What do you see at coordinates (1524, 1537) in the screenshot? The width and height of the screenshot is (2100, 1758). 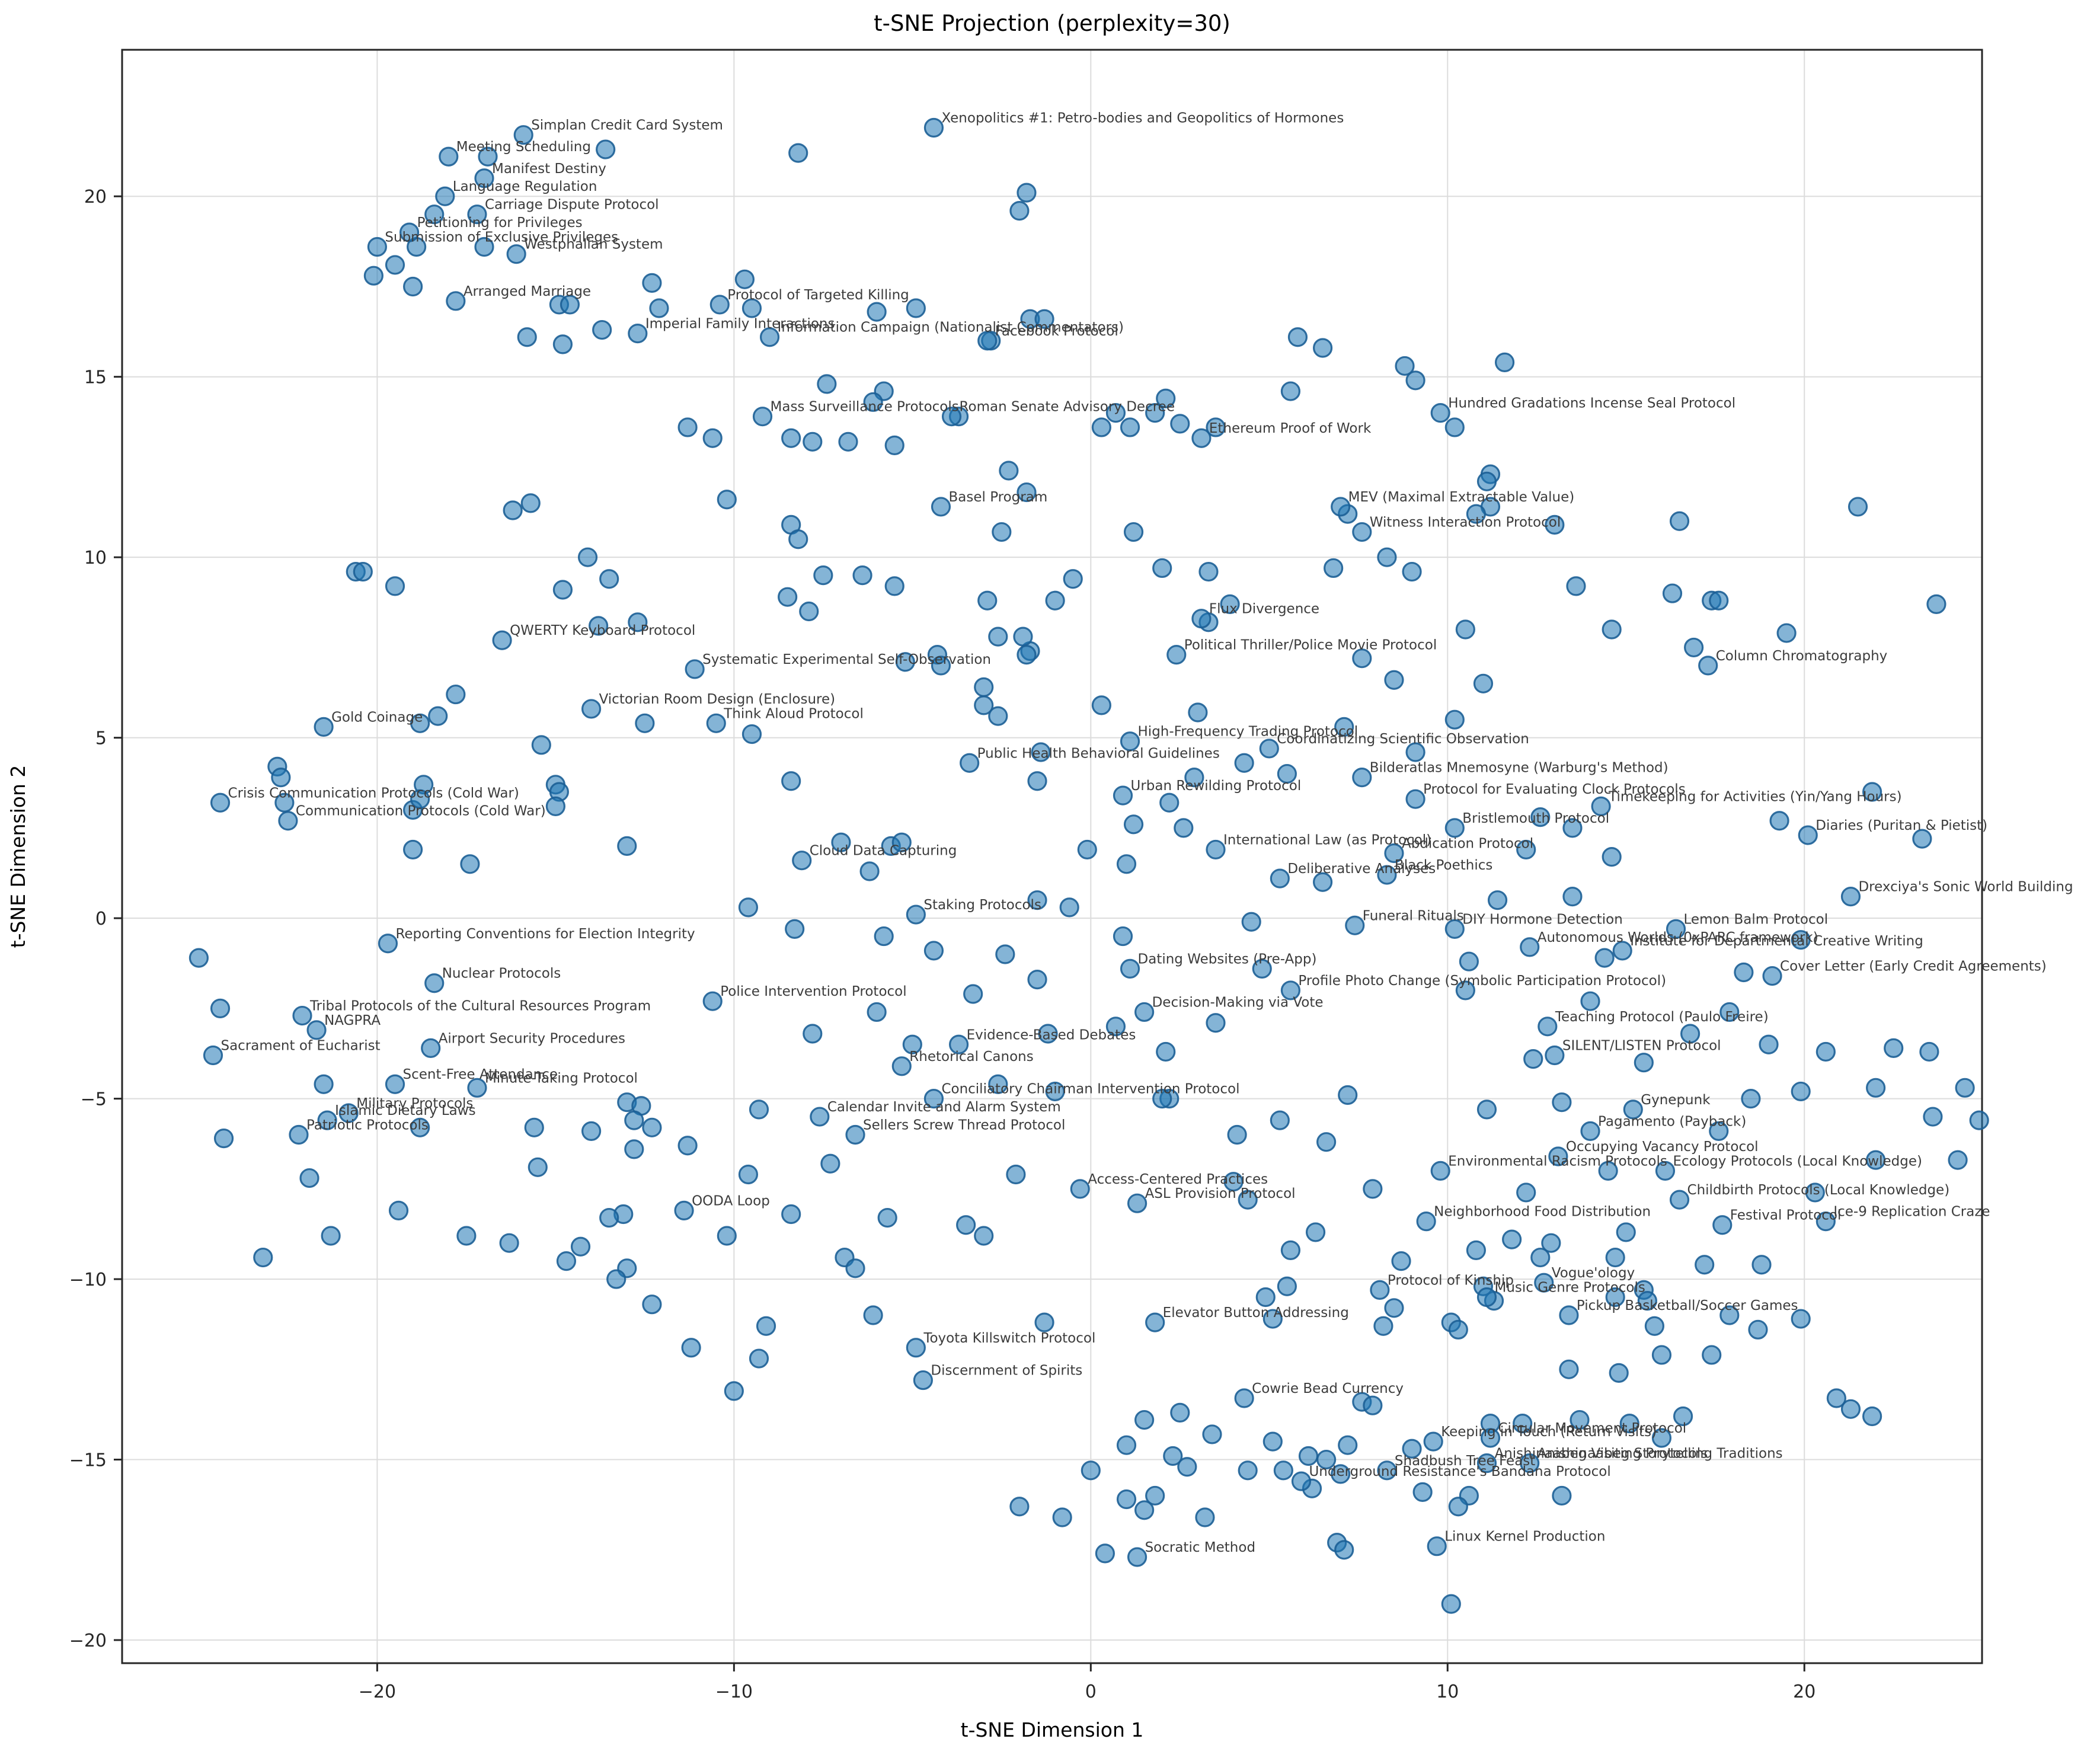 I see `point-label: Linux Kernel Production` at bounding box center [1524, 1537].